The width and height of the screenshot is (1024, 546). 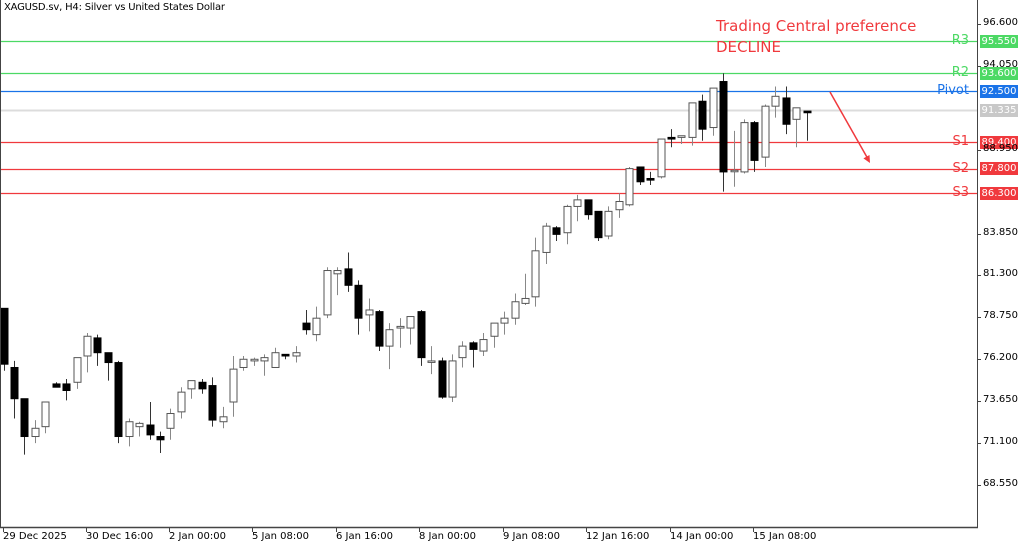 What do you see at coordinates (999, 41) in the screenshot?
I see `level-price-tag-r3: 95.550` at bounding box center [999, 41].